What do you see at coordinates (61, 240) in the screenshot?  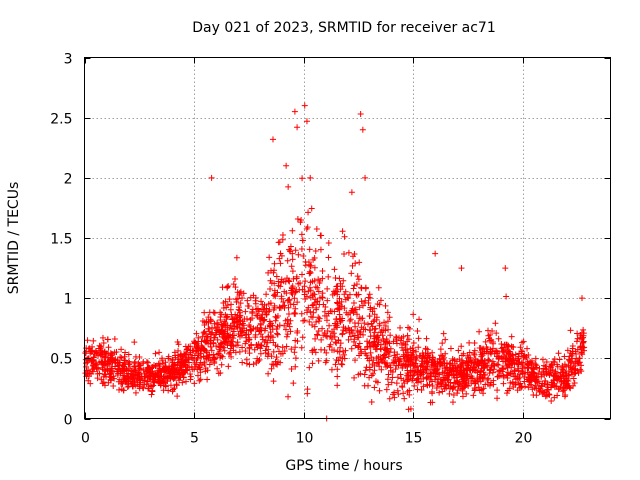 I see `y-tick-label: 1.5` at bounding box center [61, 240].